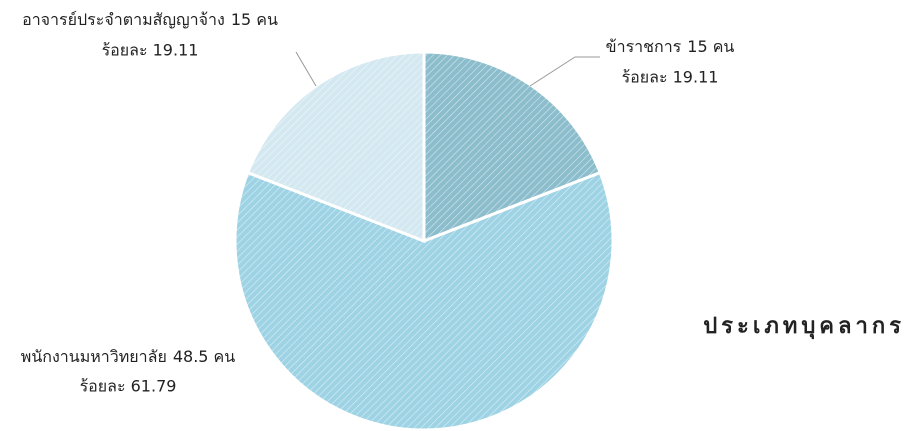 This screenshot has height=431, width=910. I want to click on count-label: 48.5 คน, so click(204, 356).